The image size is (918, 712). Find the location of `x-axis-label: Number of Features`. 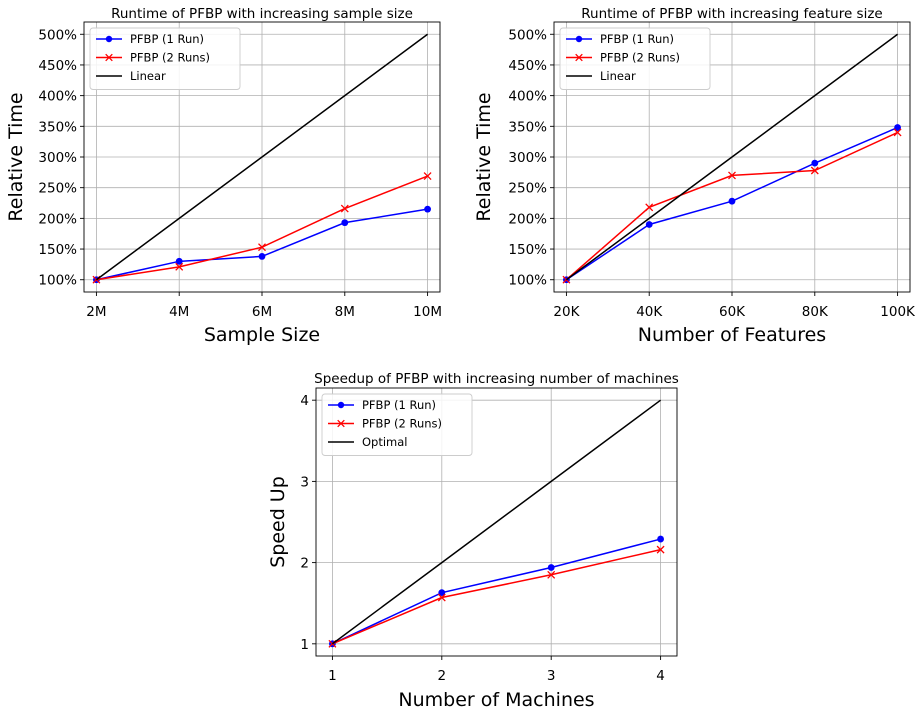

x-axis-label: Number of Features is located at coordinates (732, 335).